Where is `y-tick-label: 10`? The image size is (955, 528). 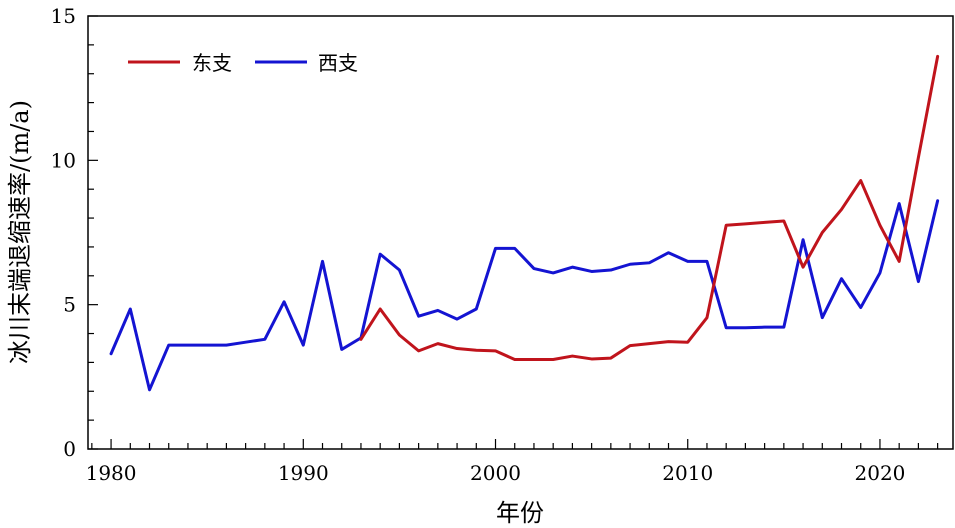
y-tick-label: 10 is located at coordinates (63, 160).